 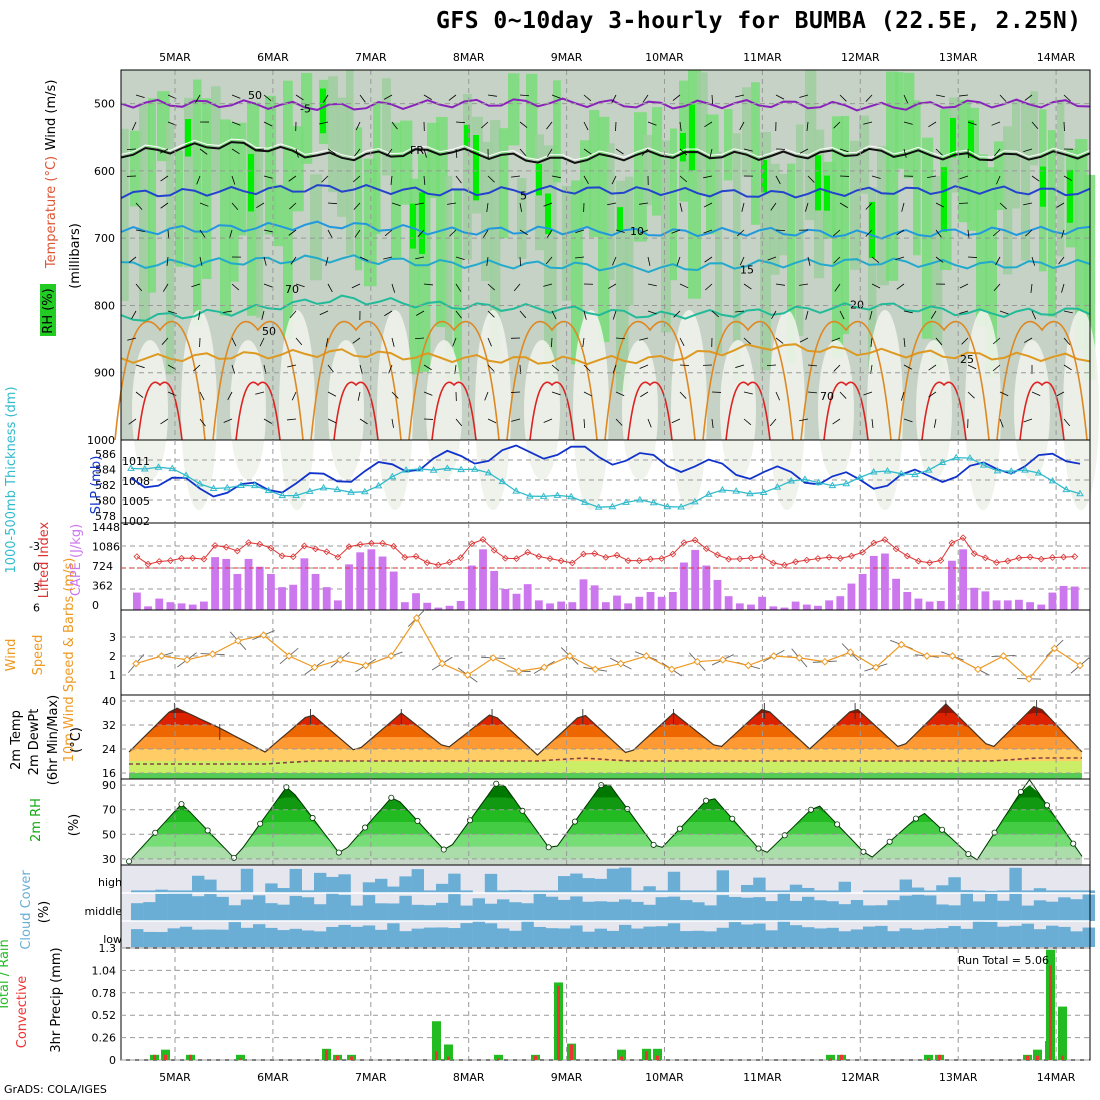 What do you see at coordinates (605, 482) in the screenshot?
I see `thickness-line` at bounding box center [605, 482].